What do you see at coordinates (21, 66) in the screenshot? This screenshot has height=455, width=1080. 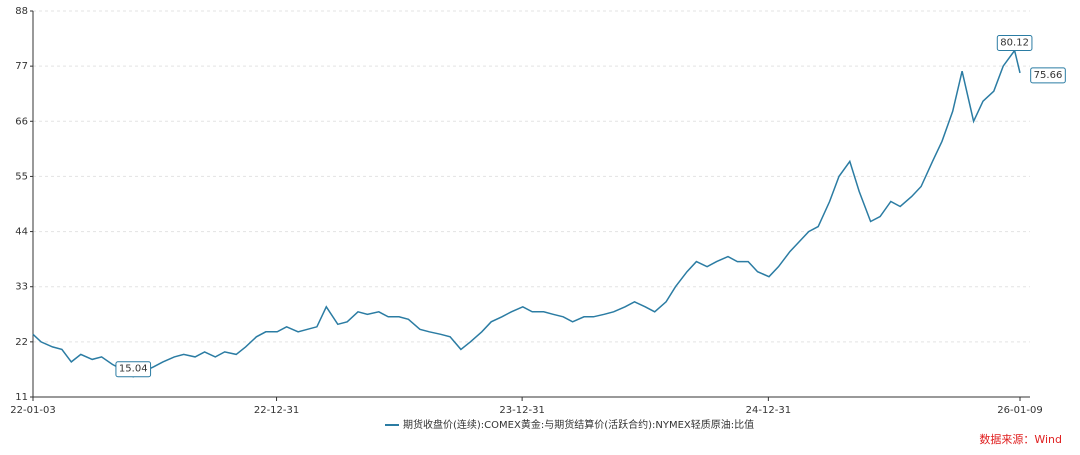 I see `y-tick-label: 77` at bounding box center [21, 66].